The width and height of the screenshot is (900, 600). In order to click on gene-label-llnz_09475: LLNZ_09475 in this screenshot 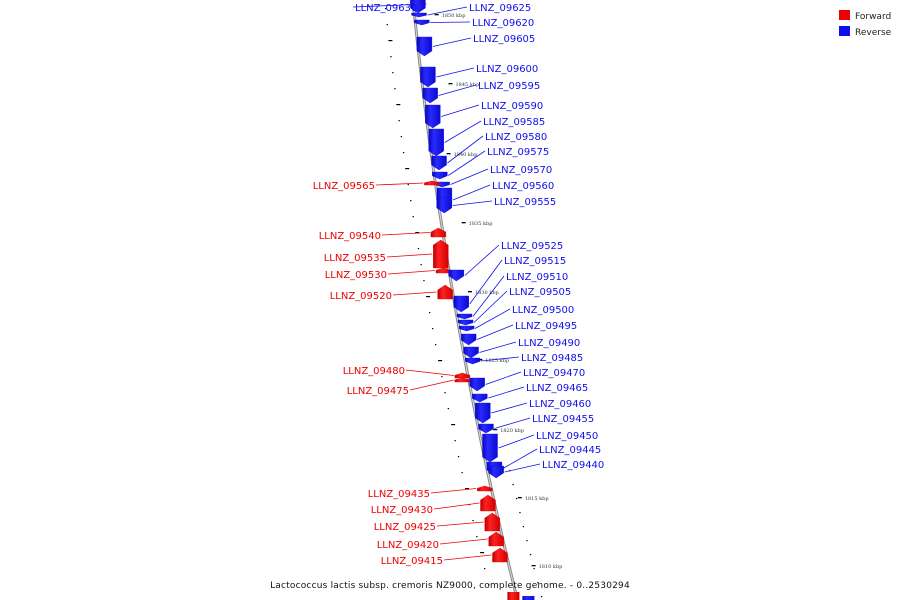, I will do `click(378, 391)`.